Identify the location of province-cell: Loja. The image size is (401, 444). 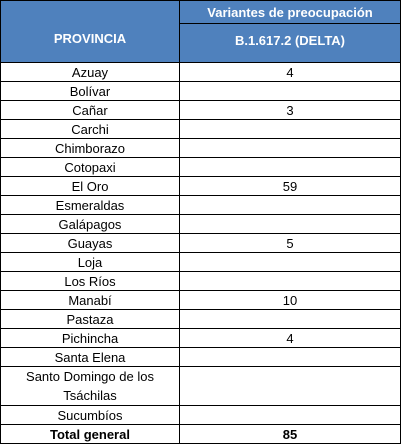
(90, 262).